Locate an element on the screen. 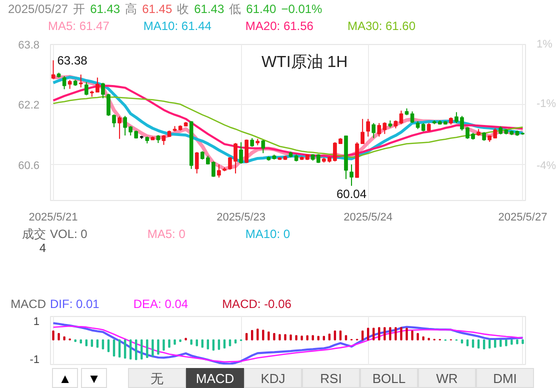 The height and width of the screenshot is (388, 559). y-tick-label: 63.8 is located at coordinates (29, 46).